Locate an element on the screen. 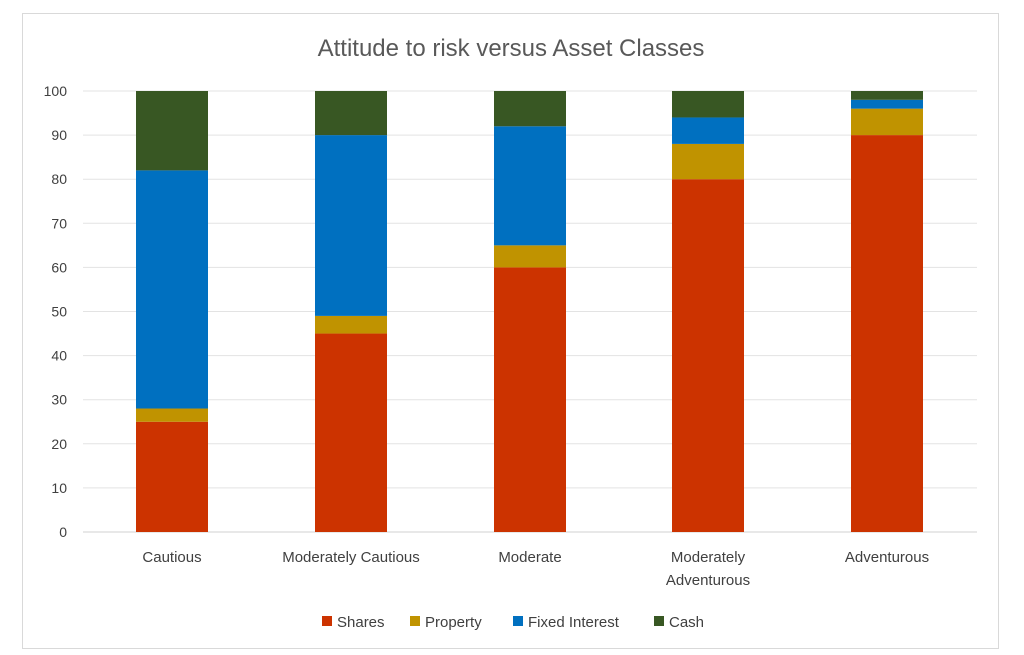 The height and width of the screenshot is (655, 1024). legend-label: Cash is located at coordinates (686, 622).